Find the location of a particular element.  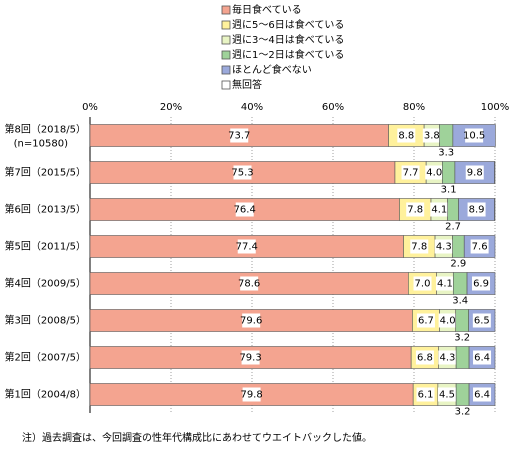

x-tick-label: 80% is located at coordinates (414, 107).